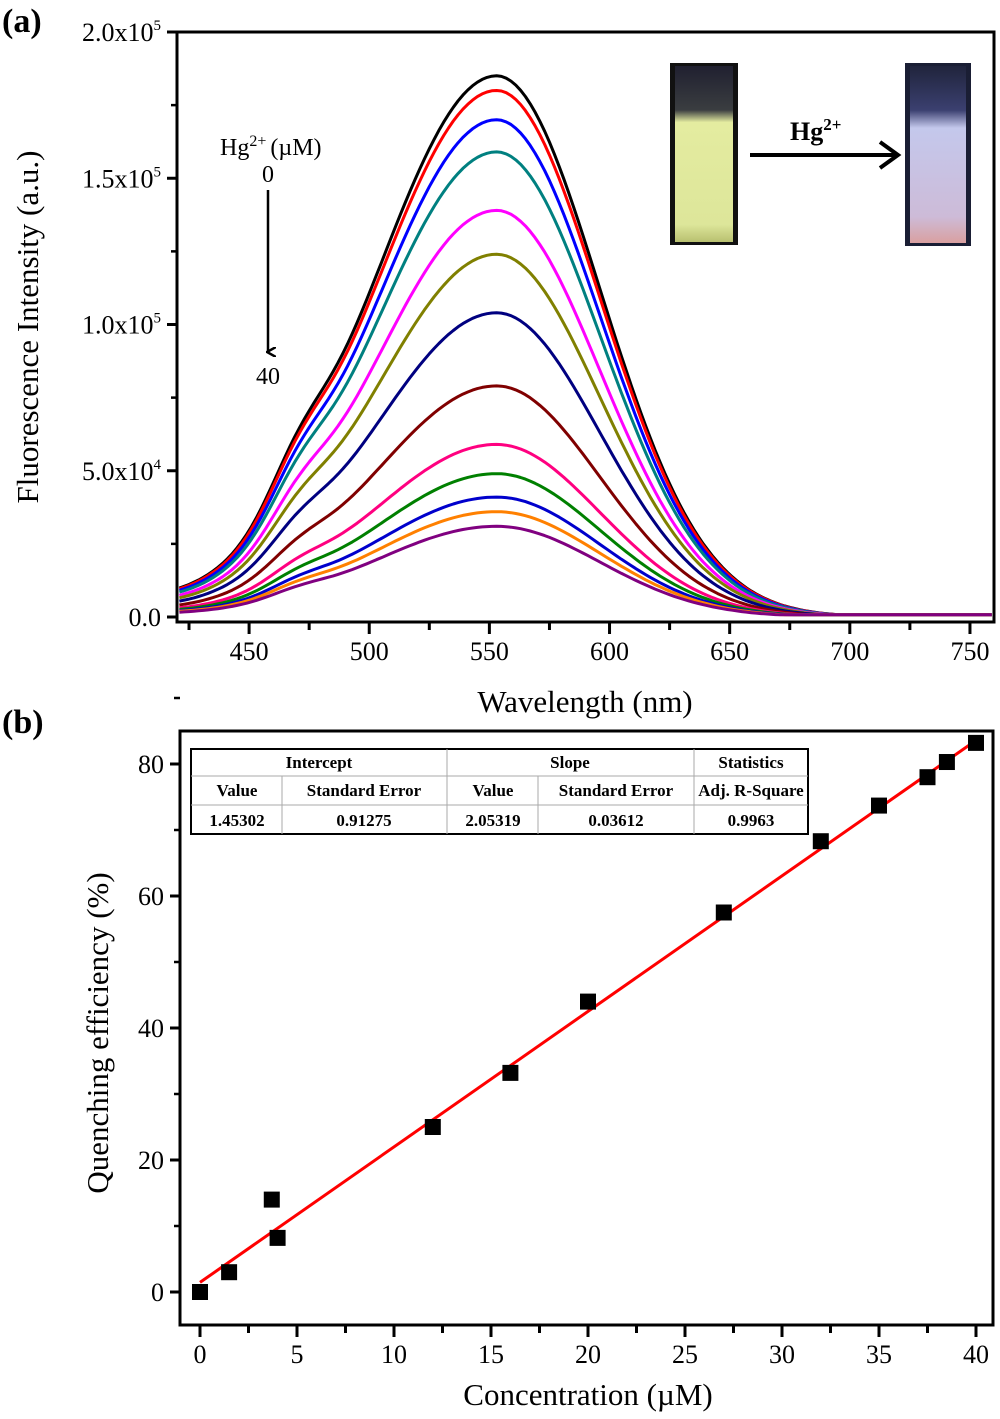  Describe the element at coordinates (782, 1354) in the screenshot. I see `x-tick-label-b: 30` at that location.